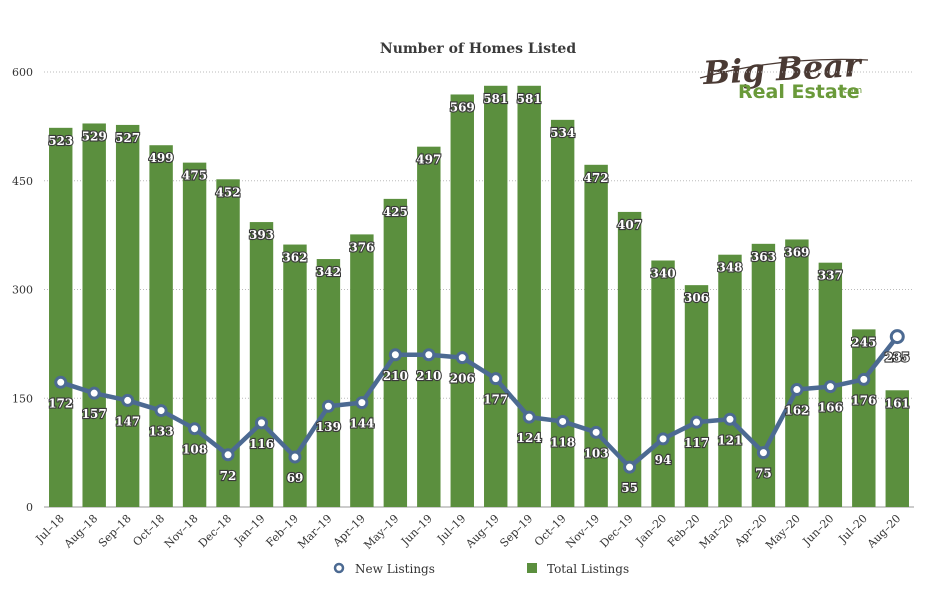  I want to click on y-tick-label: 150, so click(22, 398).